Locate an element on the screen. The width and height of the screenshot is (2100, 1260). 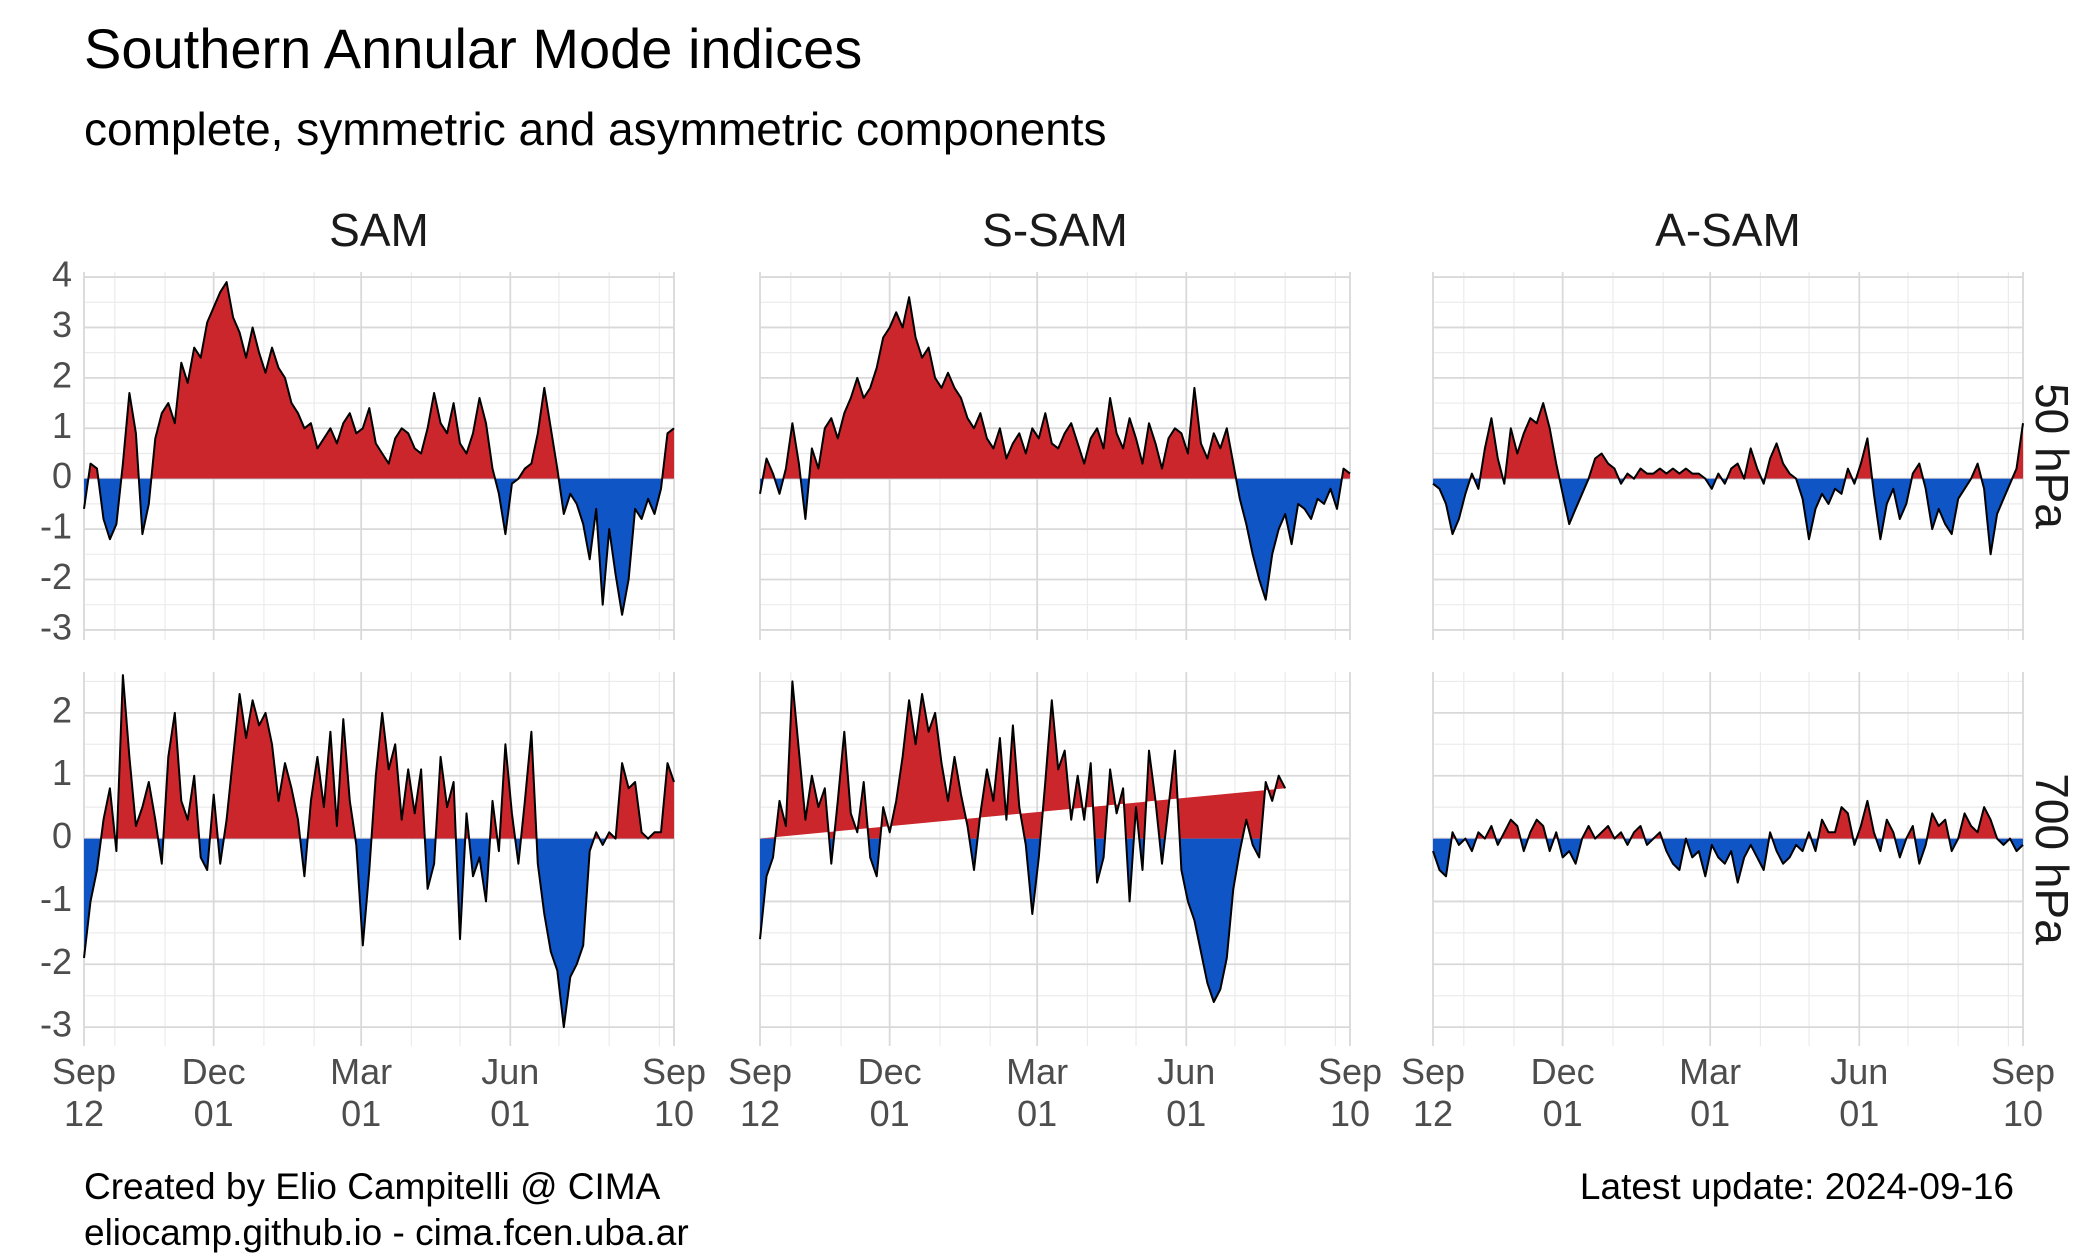
strip-label-a-sam: A-SAM is located at coordinates (1728, 230).